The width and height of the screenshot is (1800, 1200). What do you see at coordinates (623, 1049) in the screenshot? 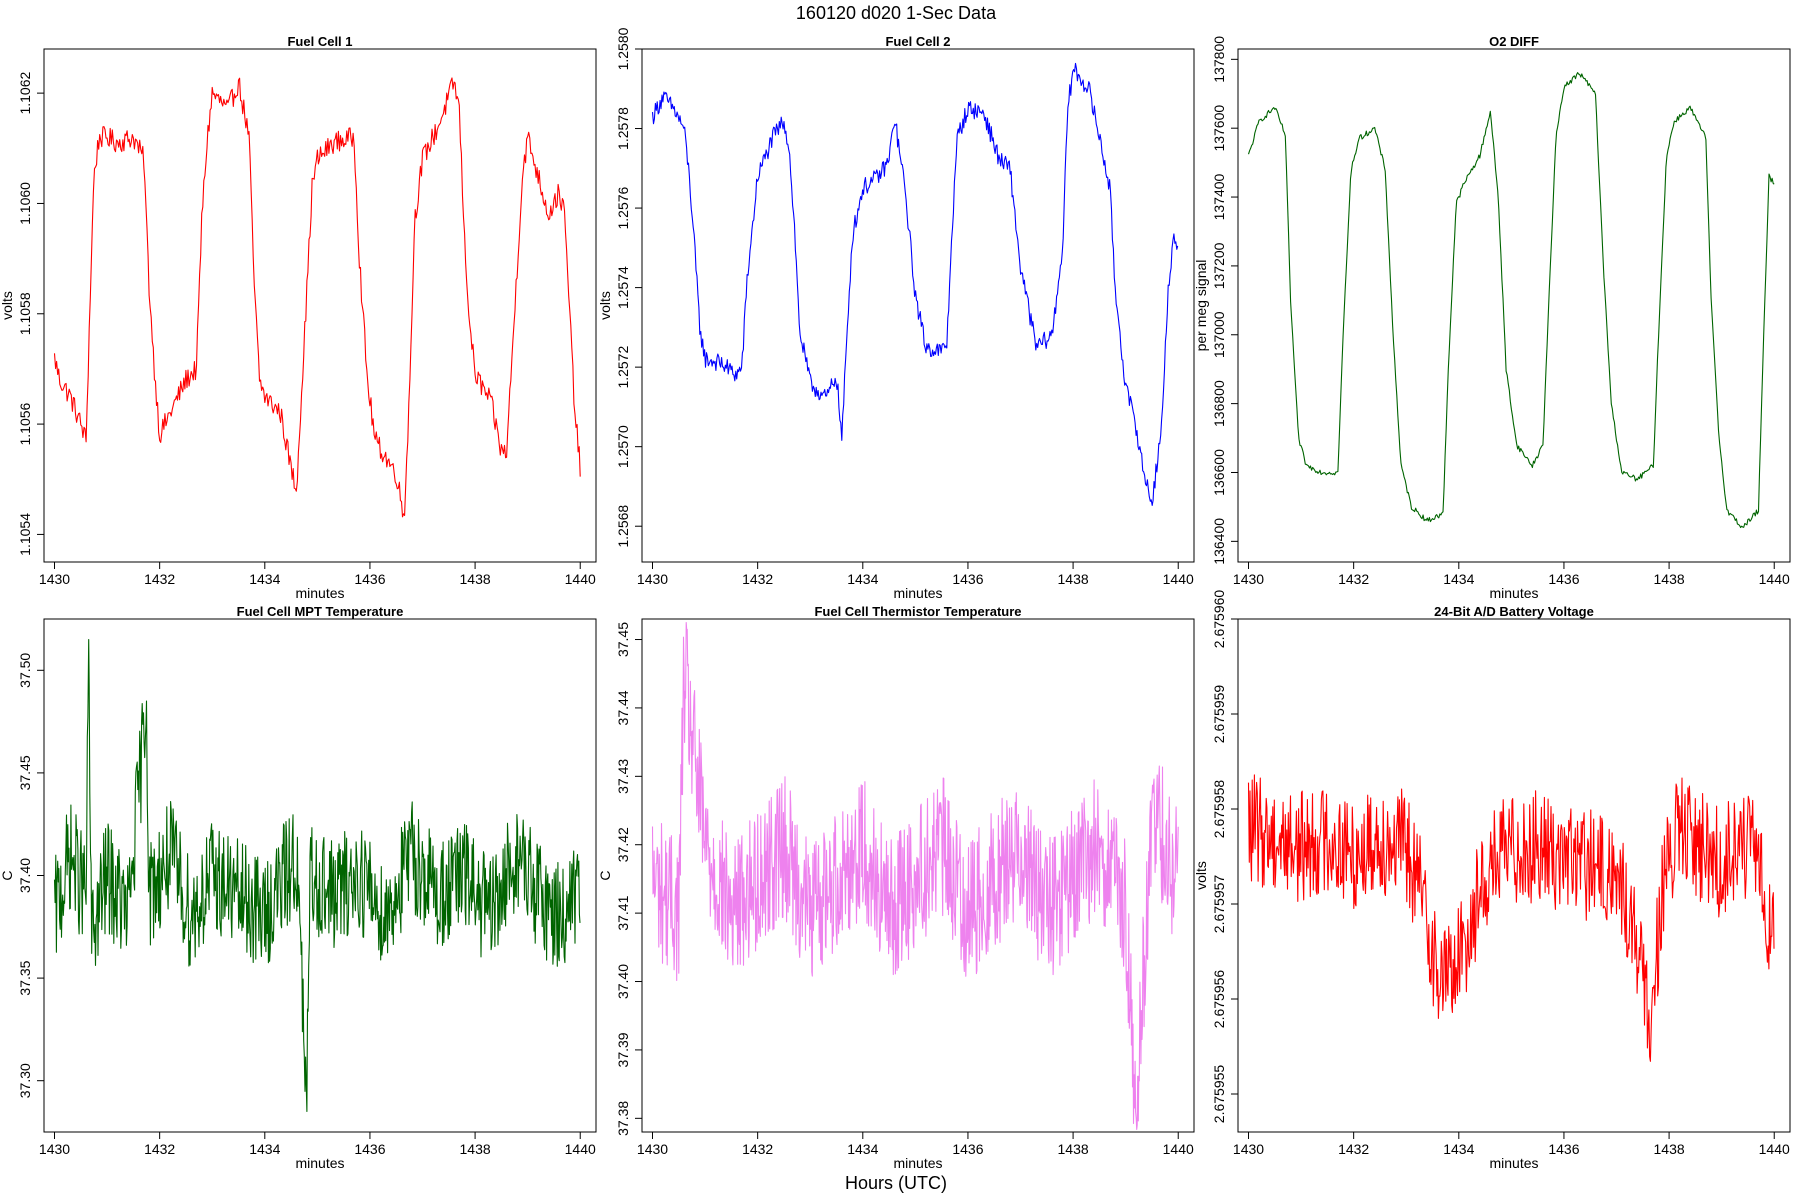
I see `y-tick-label: 37.39` at bounding box center [623, 1049].